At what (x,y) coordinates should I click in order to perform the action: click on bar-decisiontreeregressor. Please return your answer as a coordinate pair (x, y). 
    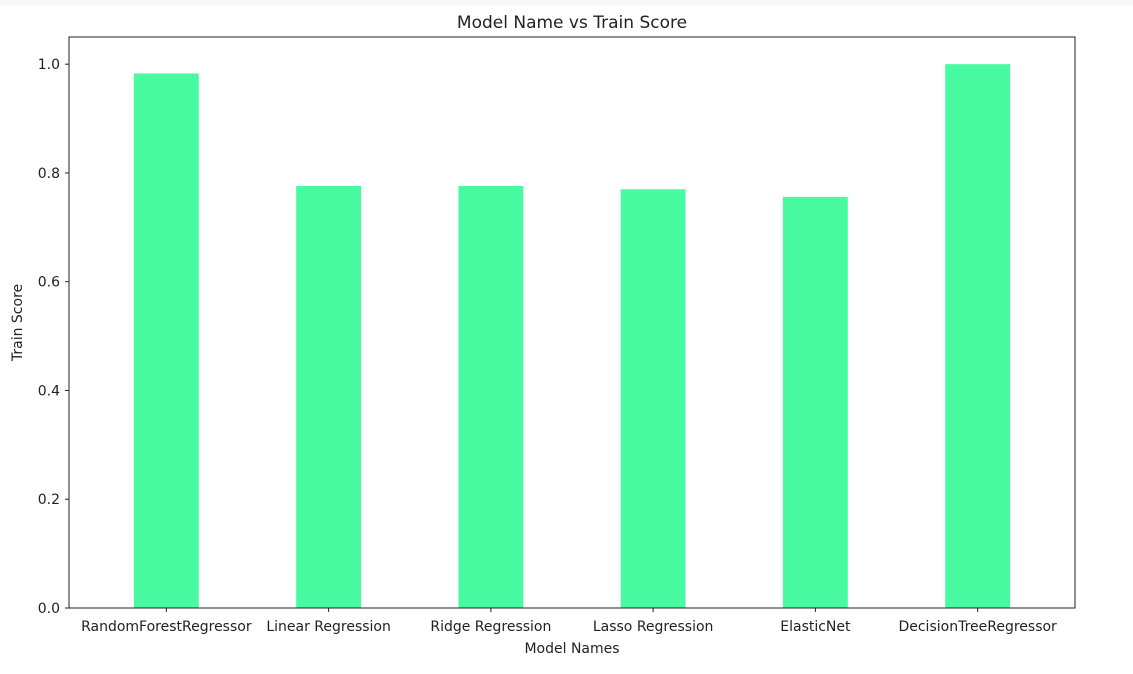
    Looking at the image, I should click on (978, 336).